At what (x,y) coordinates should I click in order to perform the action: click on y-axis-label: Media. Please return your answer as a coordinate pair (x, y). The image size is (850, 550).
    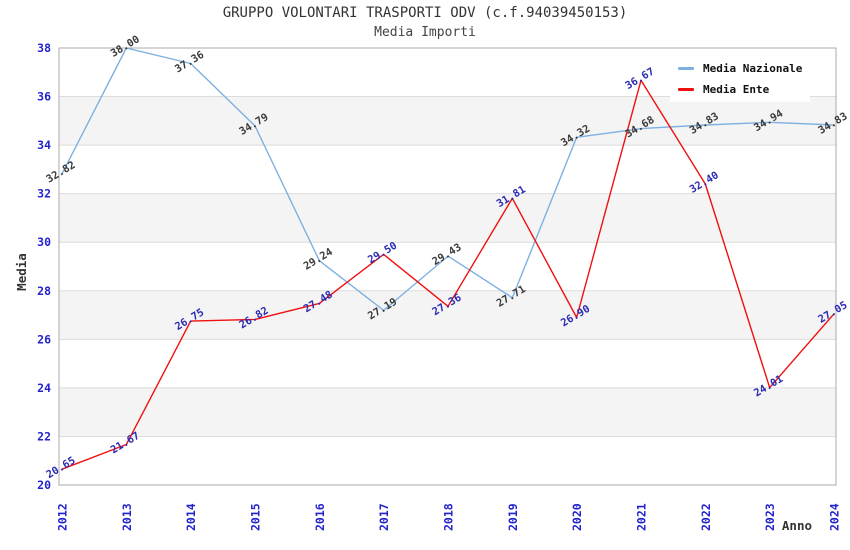
    Looking at the image, I should click on (21, 272).